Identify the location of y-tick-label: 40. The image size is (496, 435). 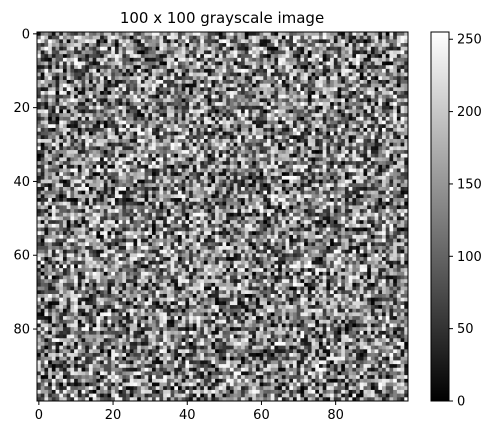
(21, 182).